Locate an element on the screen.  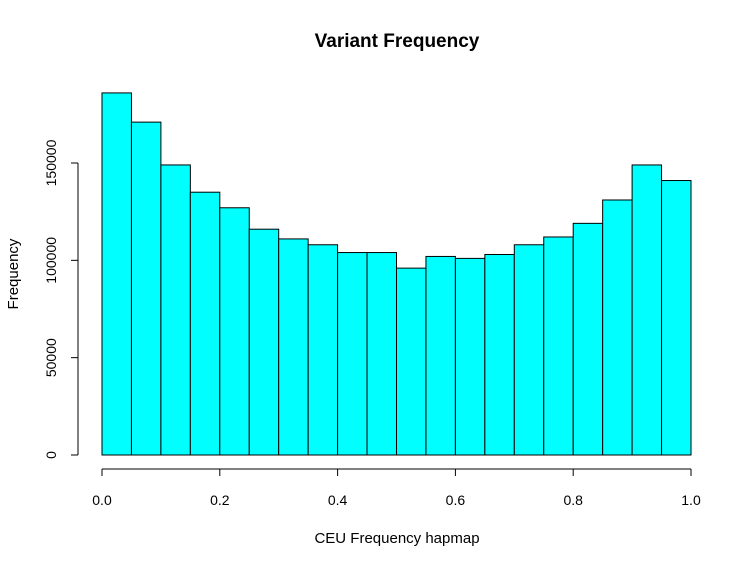
x-axis: 0.0 0.2 0.4 0.6 0.8 1.0 is located at coordinates (396, 488).